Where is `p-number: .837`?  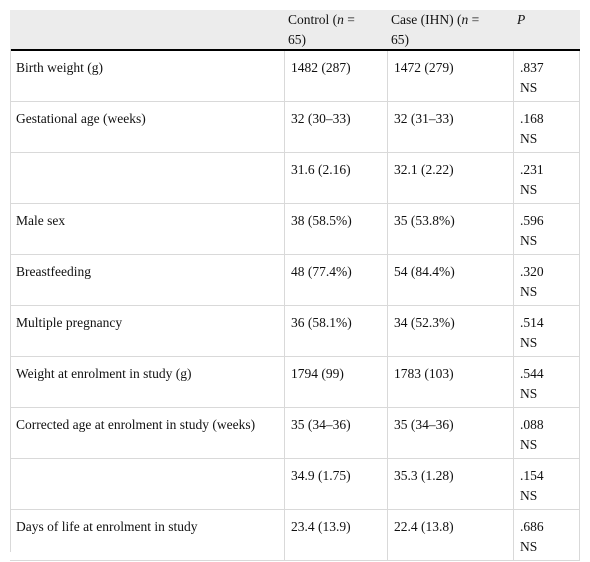 p-number: .837 is located at coordinates (532, 67).